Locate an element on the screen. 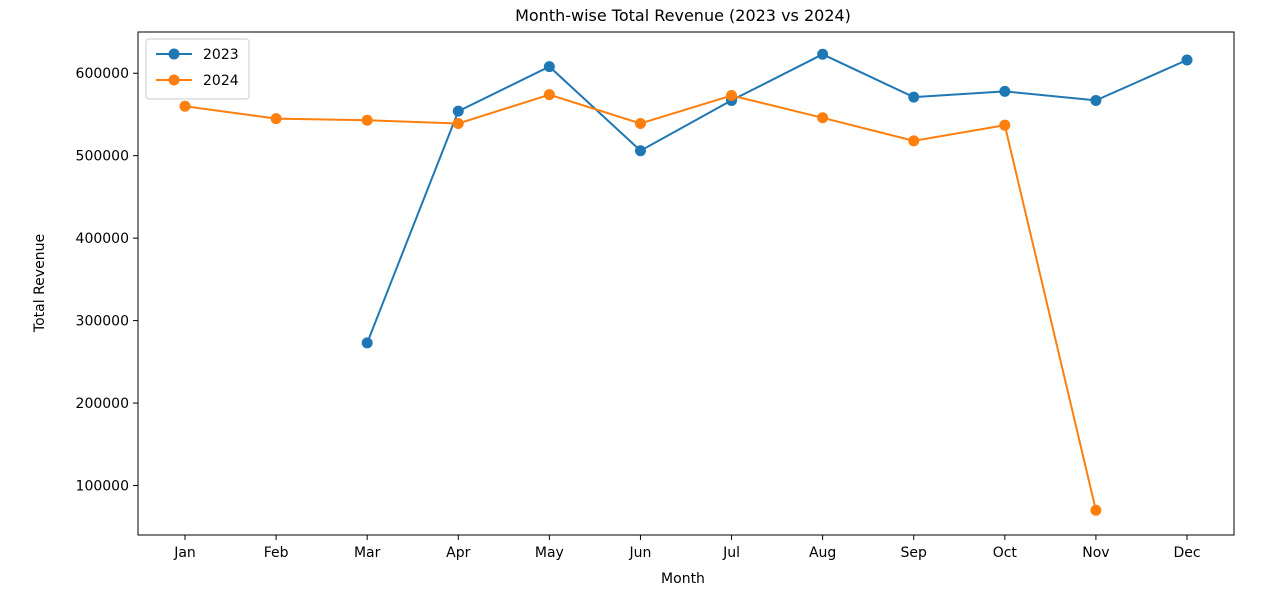  legend: 2023 2024 is located at coordinates (197, 69).